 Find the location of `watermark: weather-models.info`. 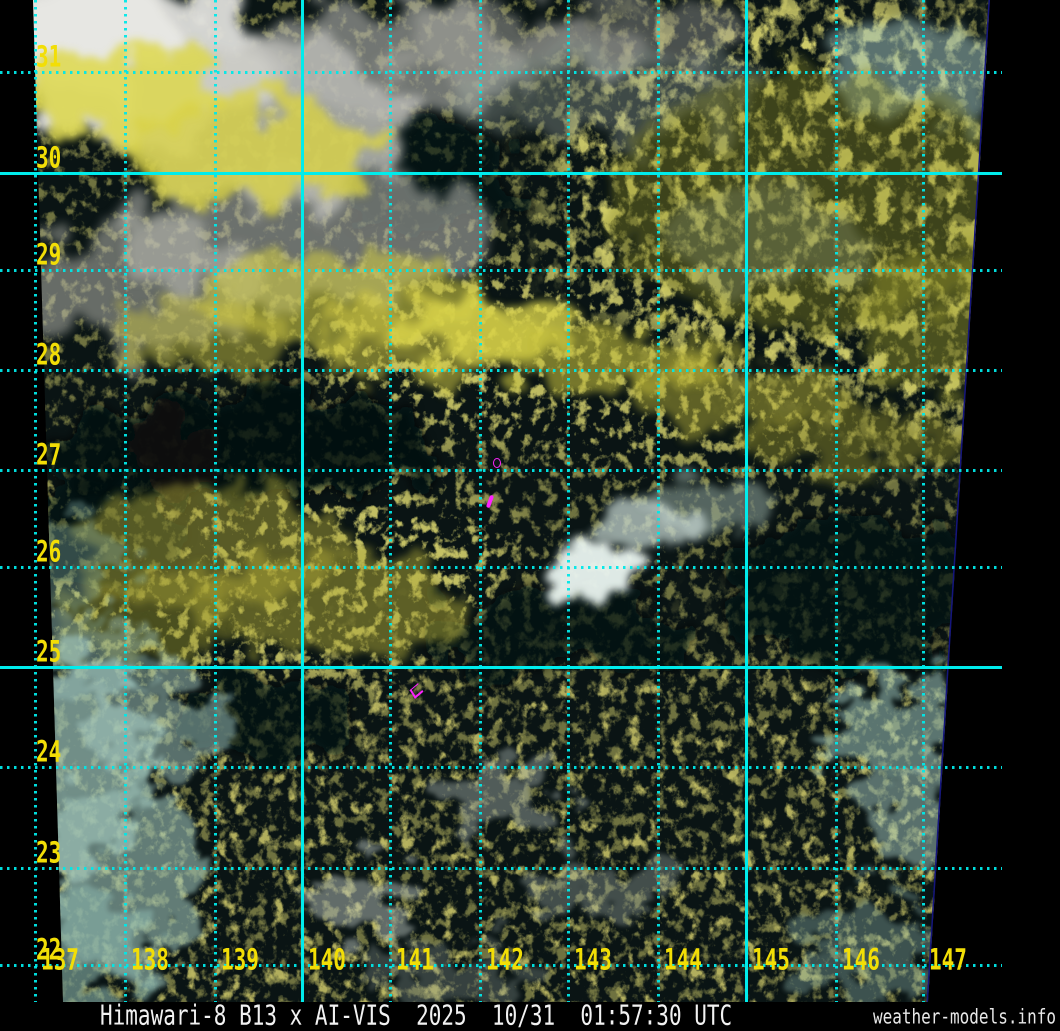

watermark: weather-models.info is located at coordinates (964, 1016).